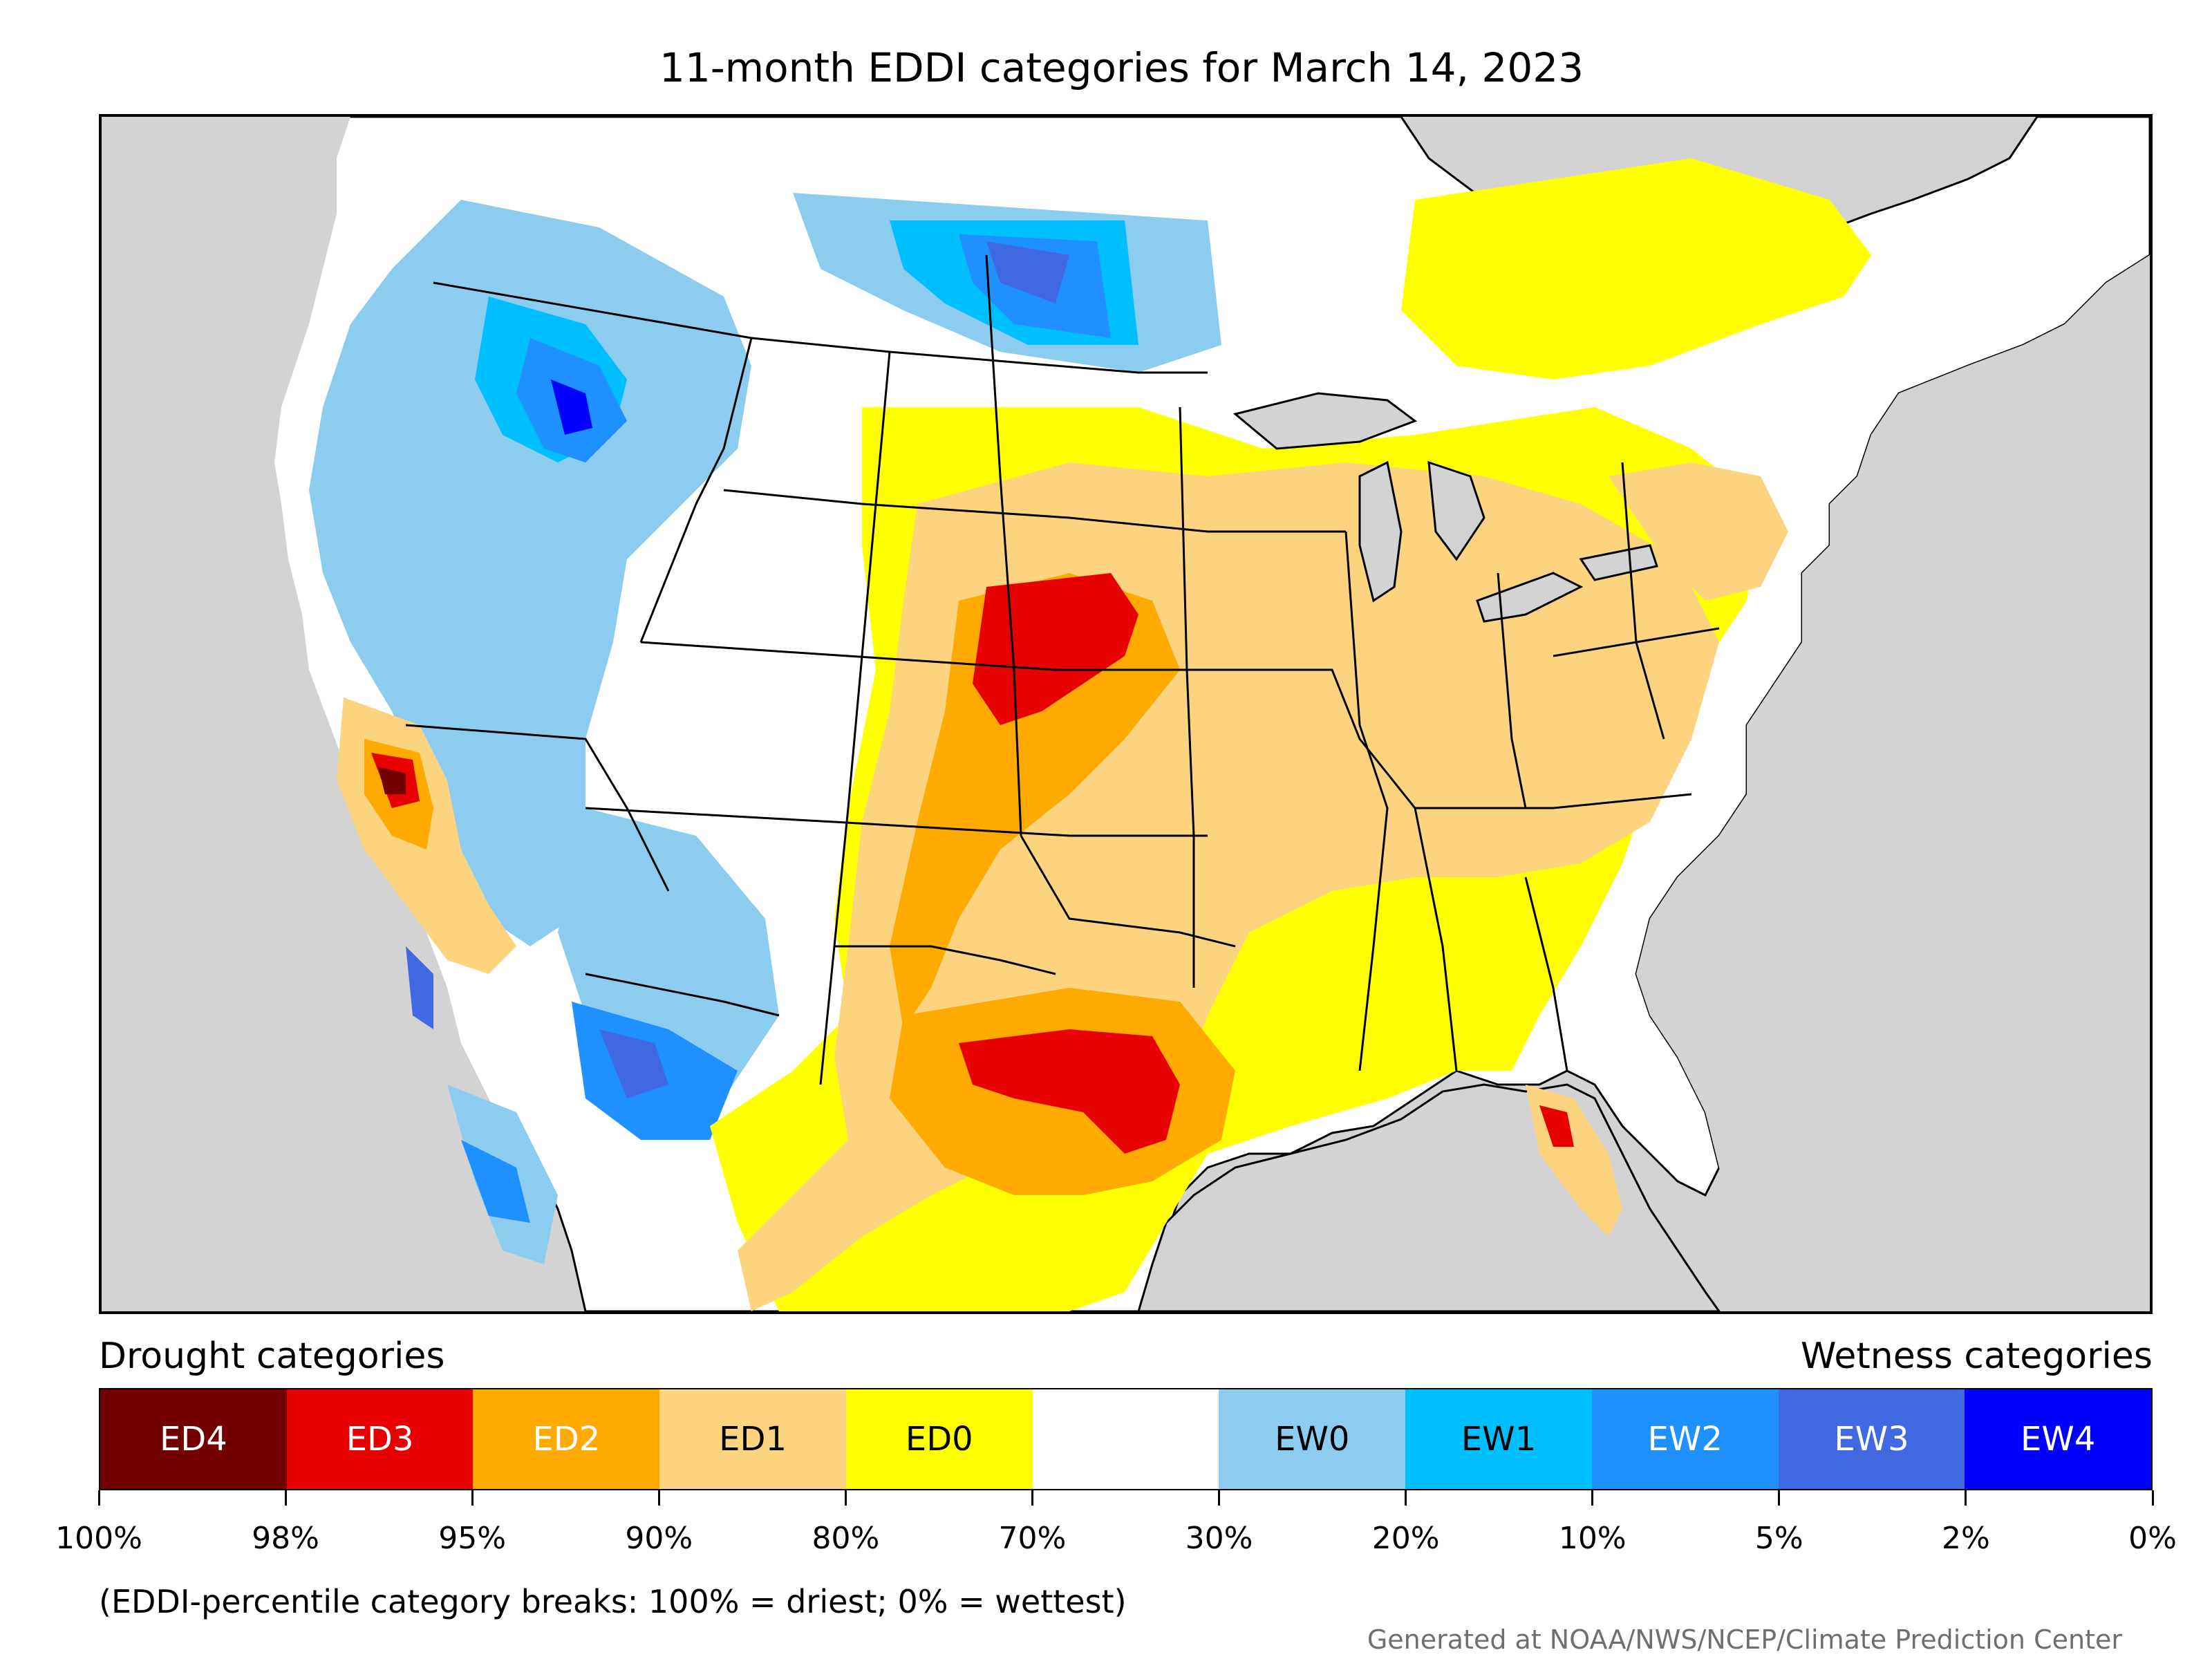 This screenshot has width=2212, height=1659. Describe the element at coordinates (659, 1539) in the screenshot. I see `colorbar-tick-label: 90%` at that location.